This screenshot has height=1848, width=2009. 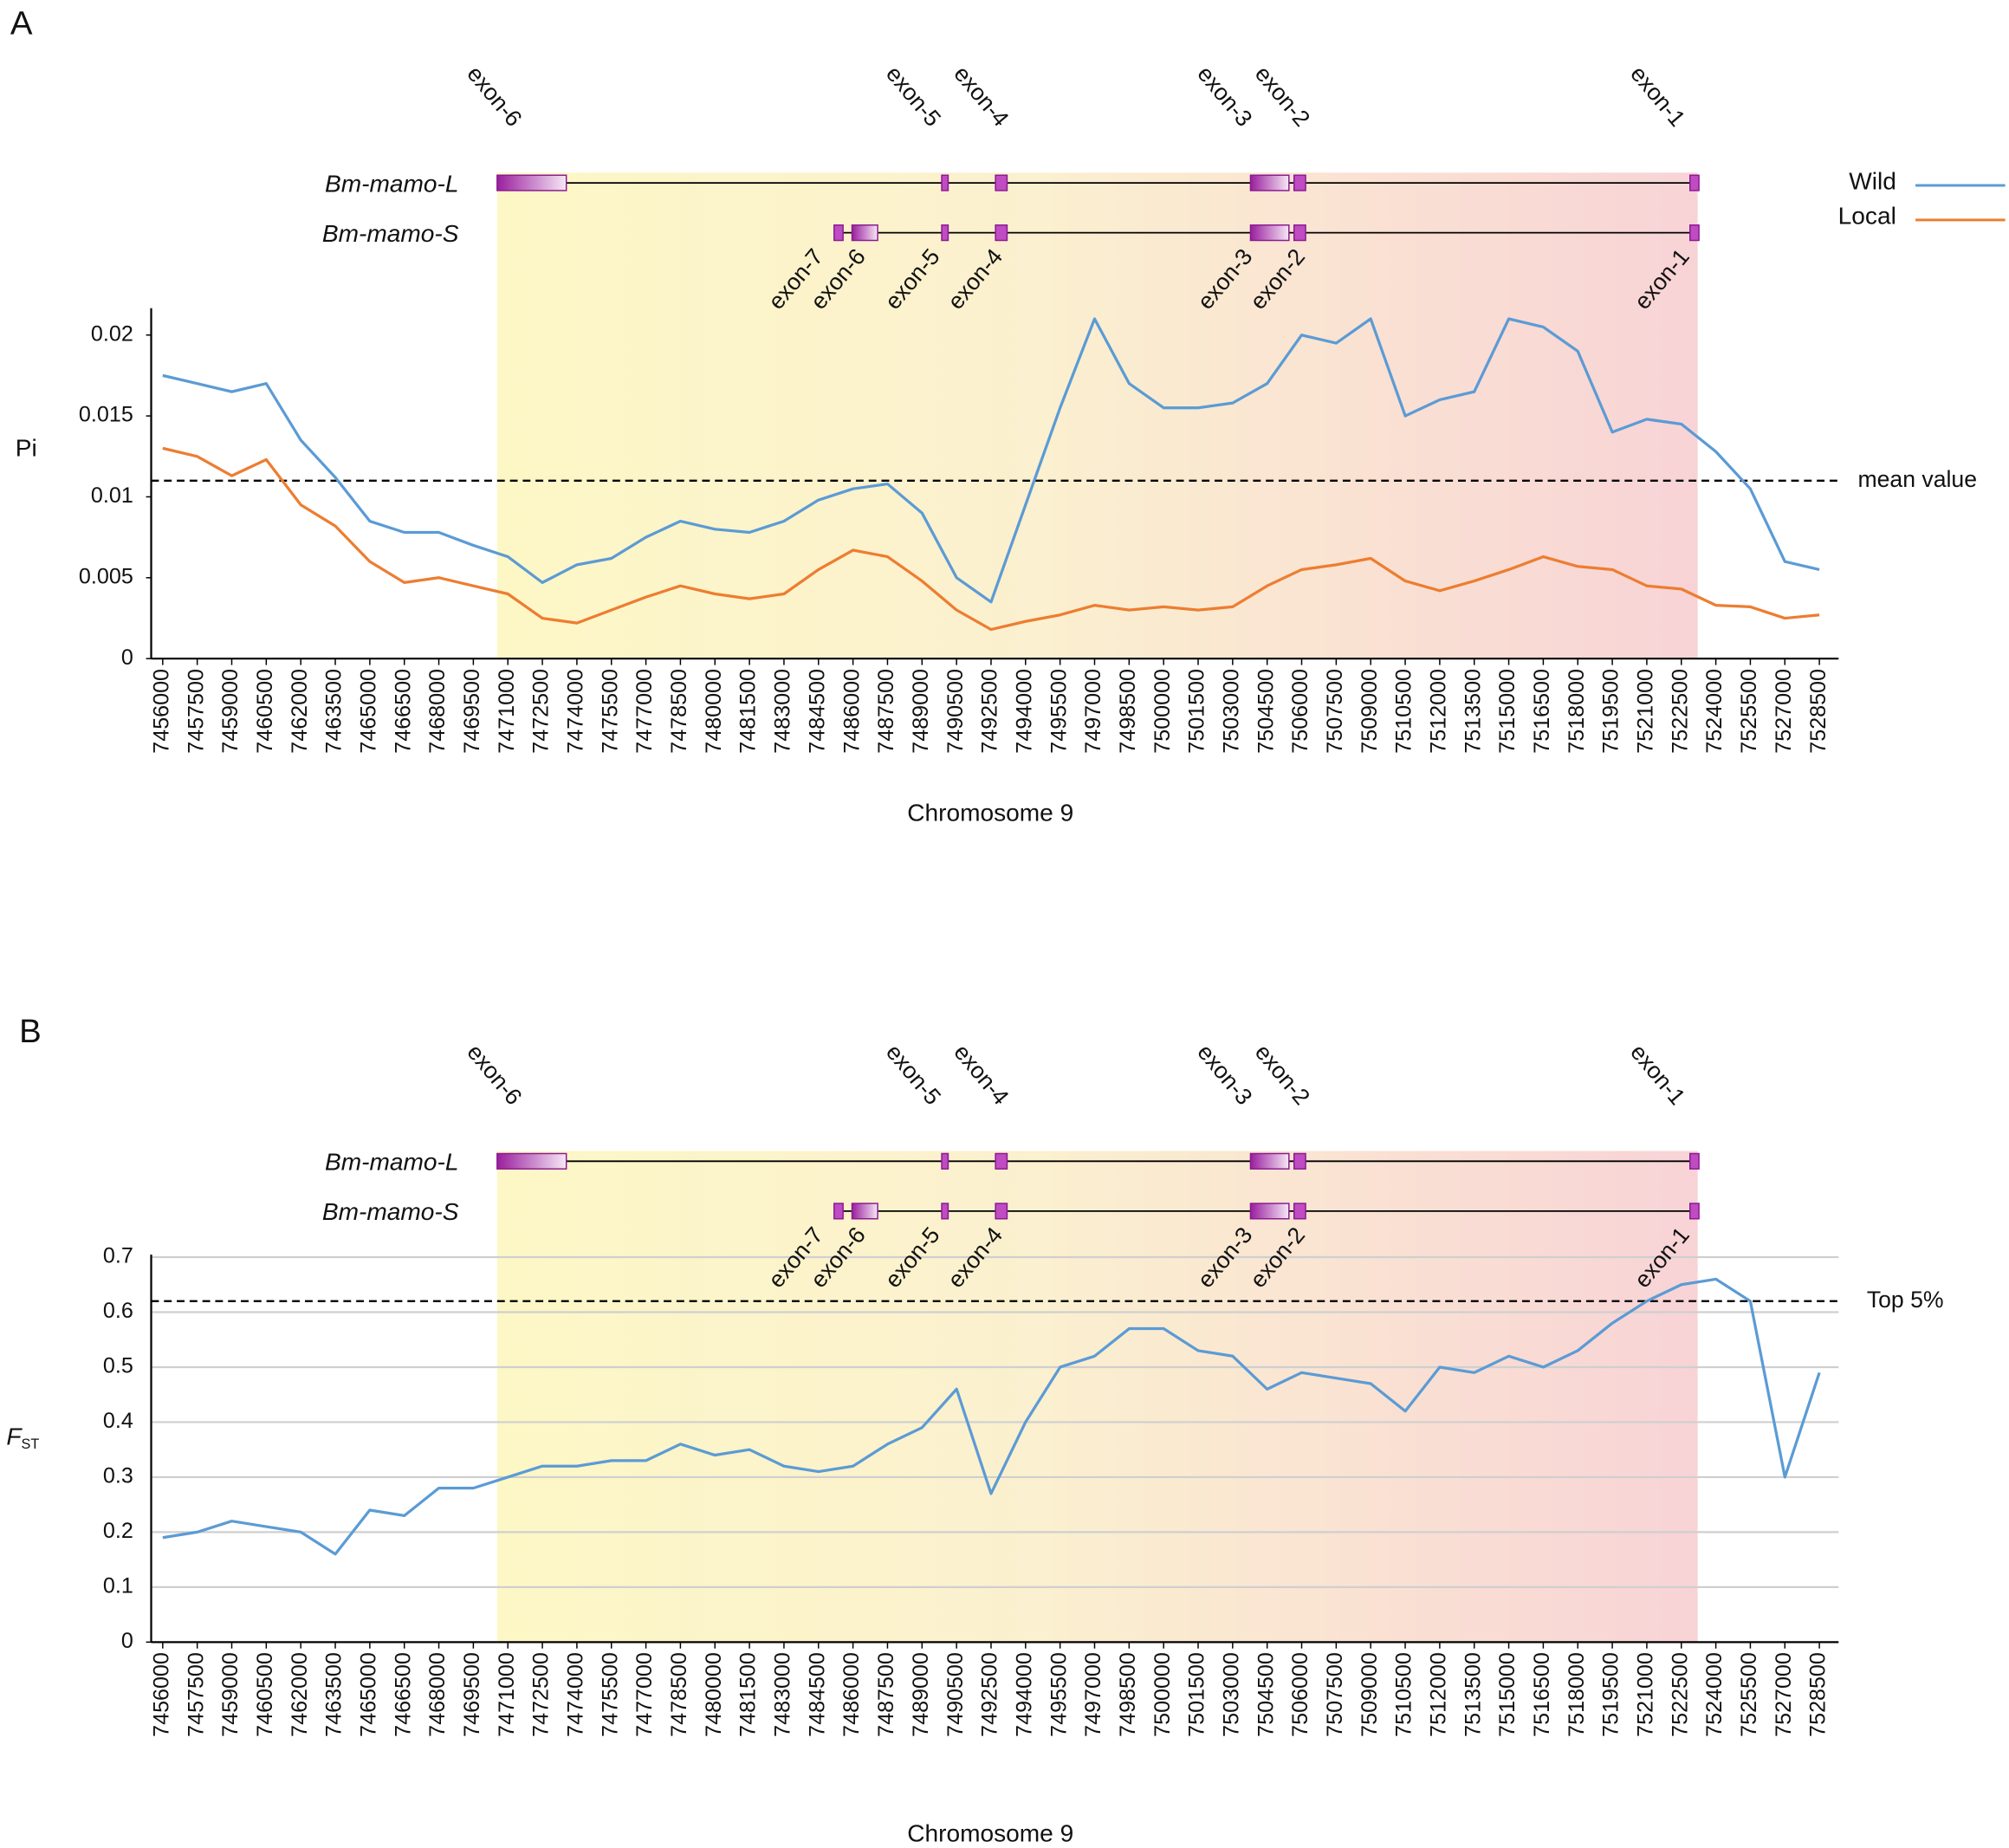 What do you see at coordinates (1093, 712) in the screenshot?
I see `x-tick-label: 7497000` at bounding box center [1093, 712].